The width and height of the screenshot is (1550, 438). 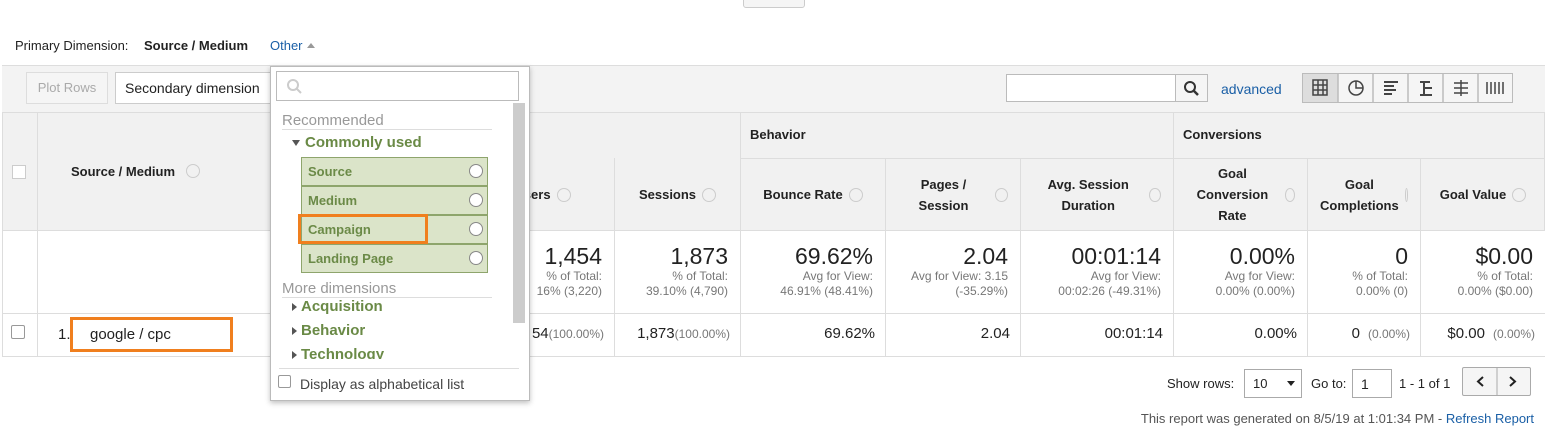 I want to click on section-title: Recommended, so click(x=333, y=120).